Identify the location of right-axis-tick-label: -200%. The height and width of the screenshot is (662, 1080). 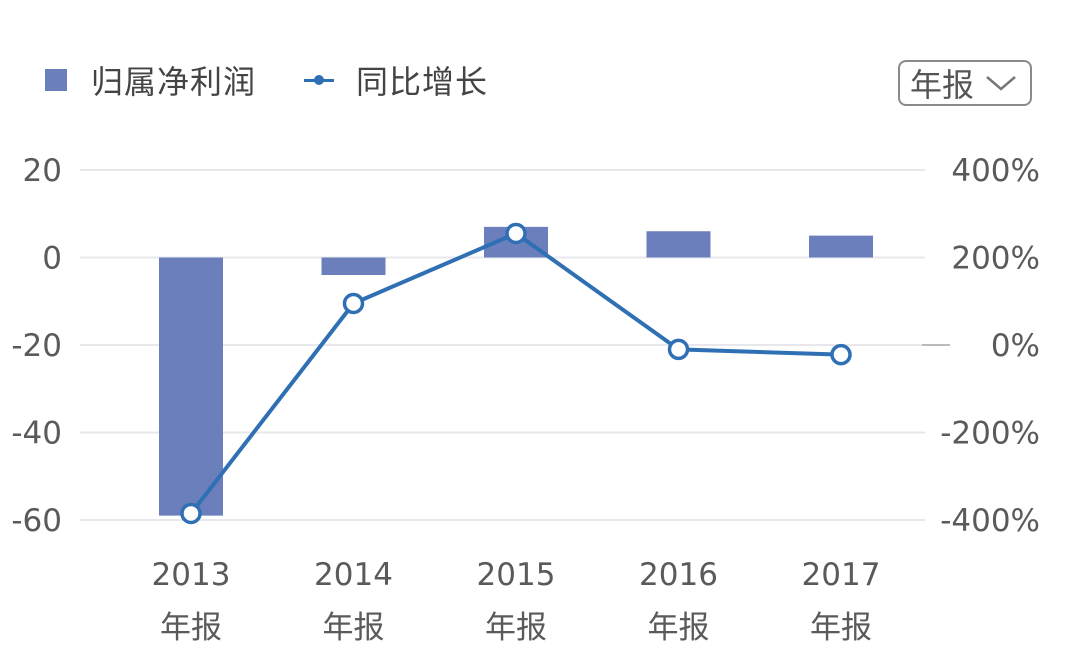
(990, 434).